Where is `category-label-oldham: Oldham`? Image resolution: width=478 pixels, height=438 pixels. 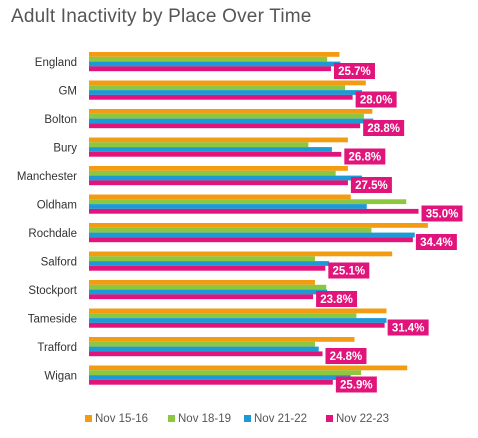 category-label-oldham: Oldham is located at coordinates (57, 206).